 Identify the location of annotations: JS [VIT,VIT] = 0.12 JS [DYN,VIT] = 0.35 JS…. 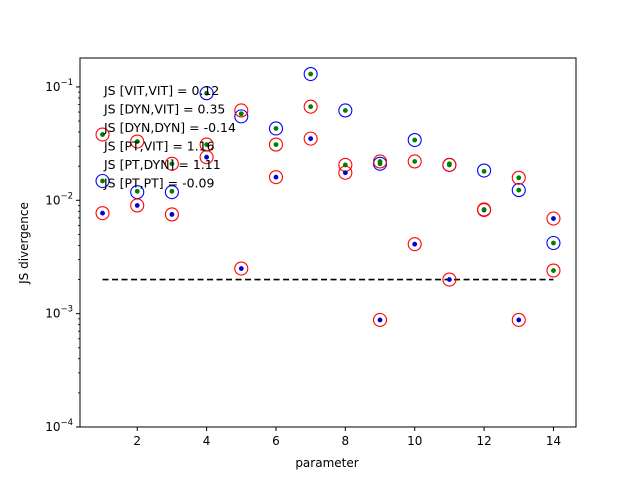
(169, 137).